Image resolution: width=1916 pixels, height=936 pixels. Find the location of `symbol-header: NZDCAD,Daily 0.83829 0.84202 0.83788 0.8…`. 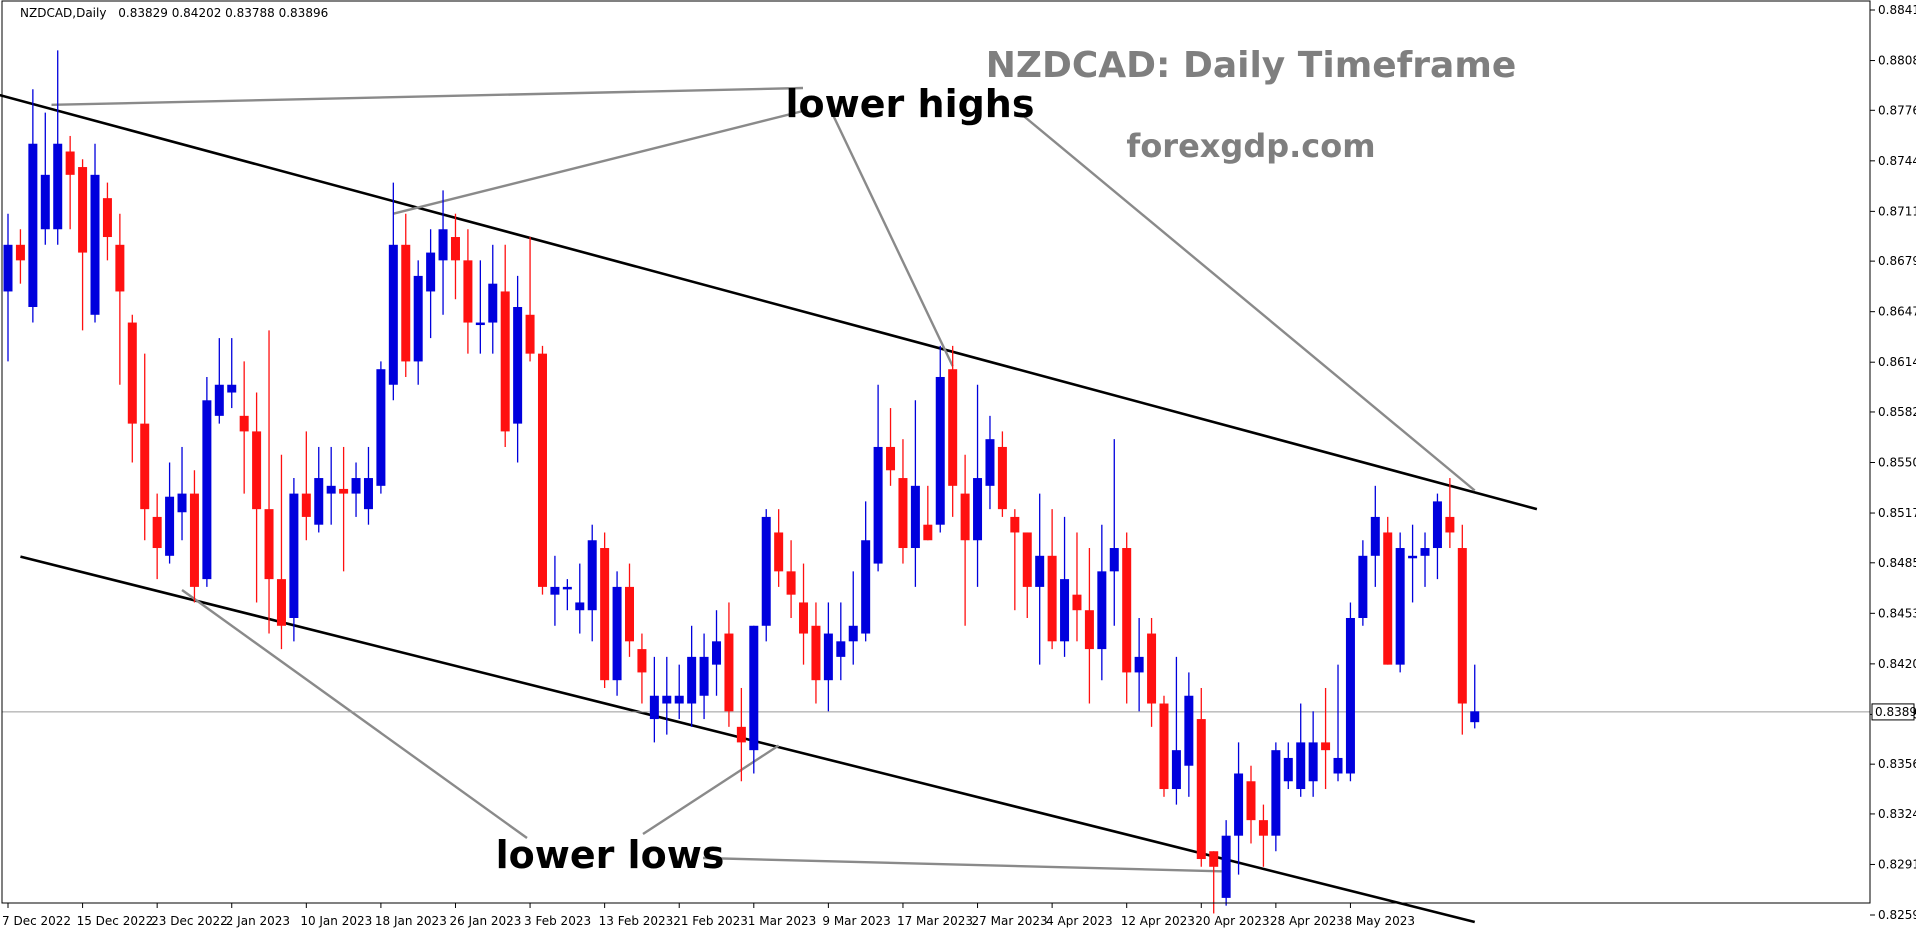

symbol-header: NZDCAD,Daily 0.83829 0.84202 0.83788 0.8… is located at coordinates (174, 13).